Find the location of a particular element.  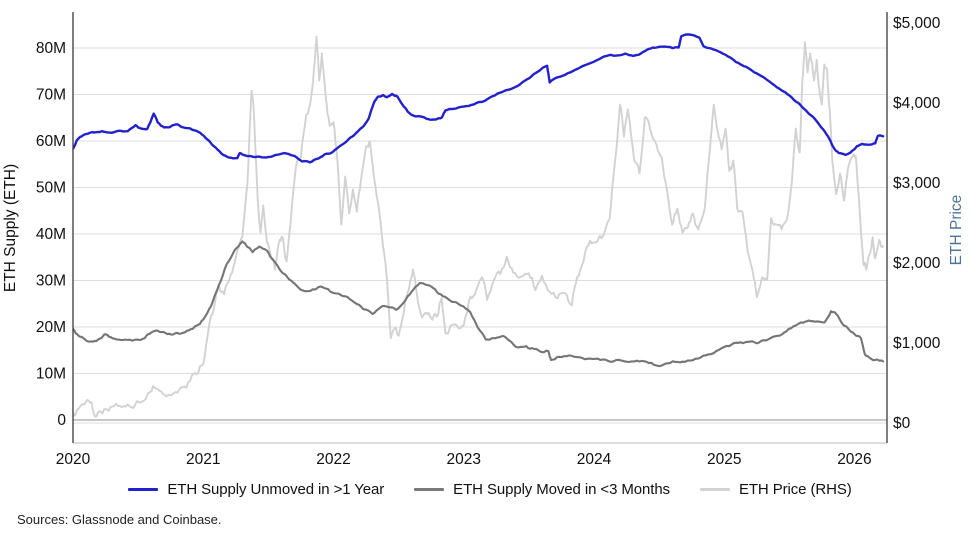

left-axis-tick-label: 10M is located at coordinates (51, 374).